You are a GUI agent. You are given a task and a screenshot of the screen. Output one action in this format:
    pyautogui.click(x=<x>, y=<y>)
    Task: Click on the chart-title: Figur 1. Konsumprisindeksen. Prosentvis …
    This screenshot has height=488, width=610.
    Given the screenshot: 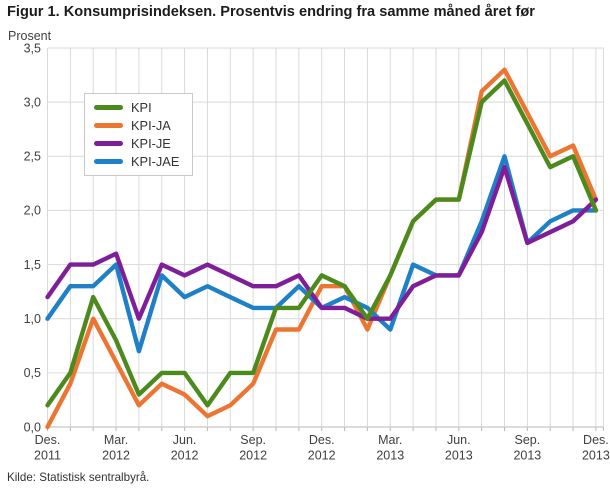 What is the action you would take?
    pyautogui.click(x=271, y=12)
    